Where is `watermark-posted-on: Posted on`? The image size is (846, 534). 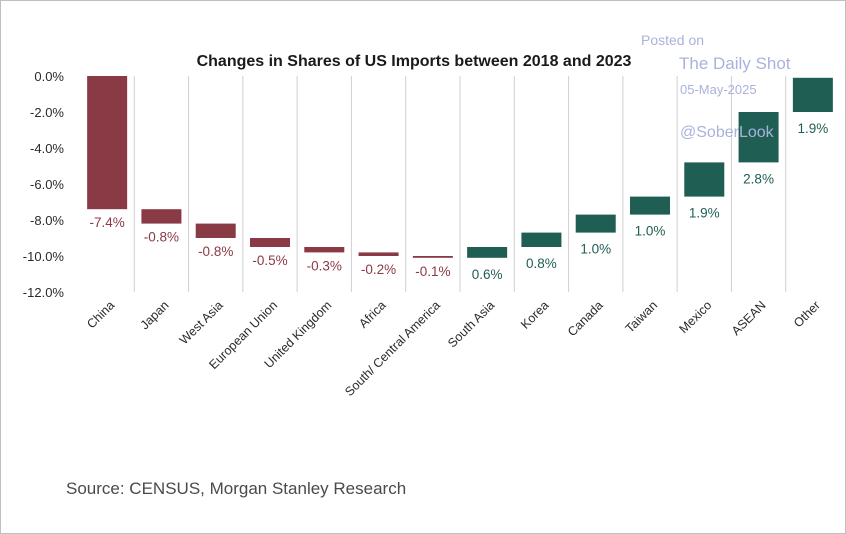 watermark-posted-on: Posted on is located at coordinates (673, 40).